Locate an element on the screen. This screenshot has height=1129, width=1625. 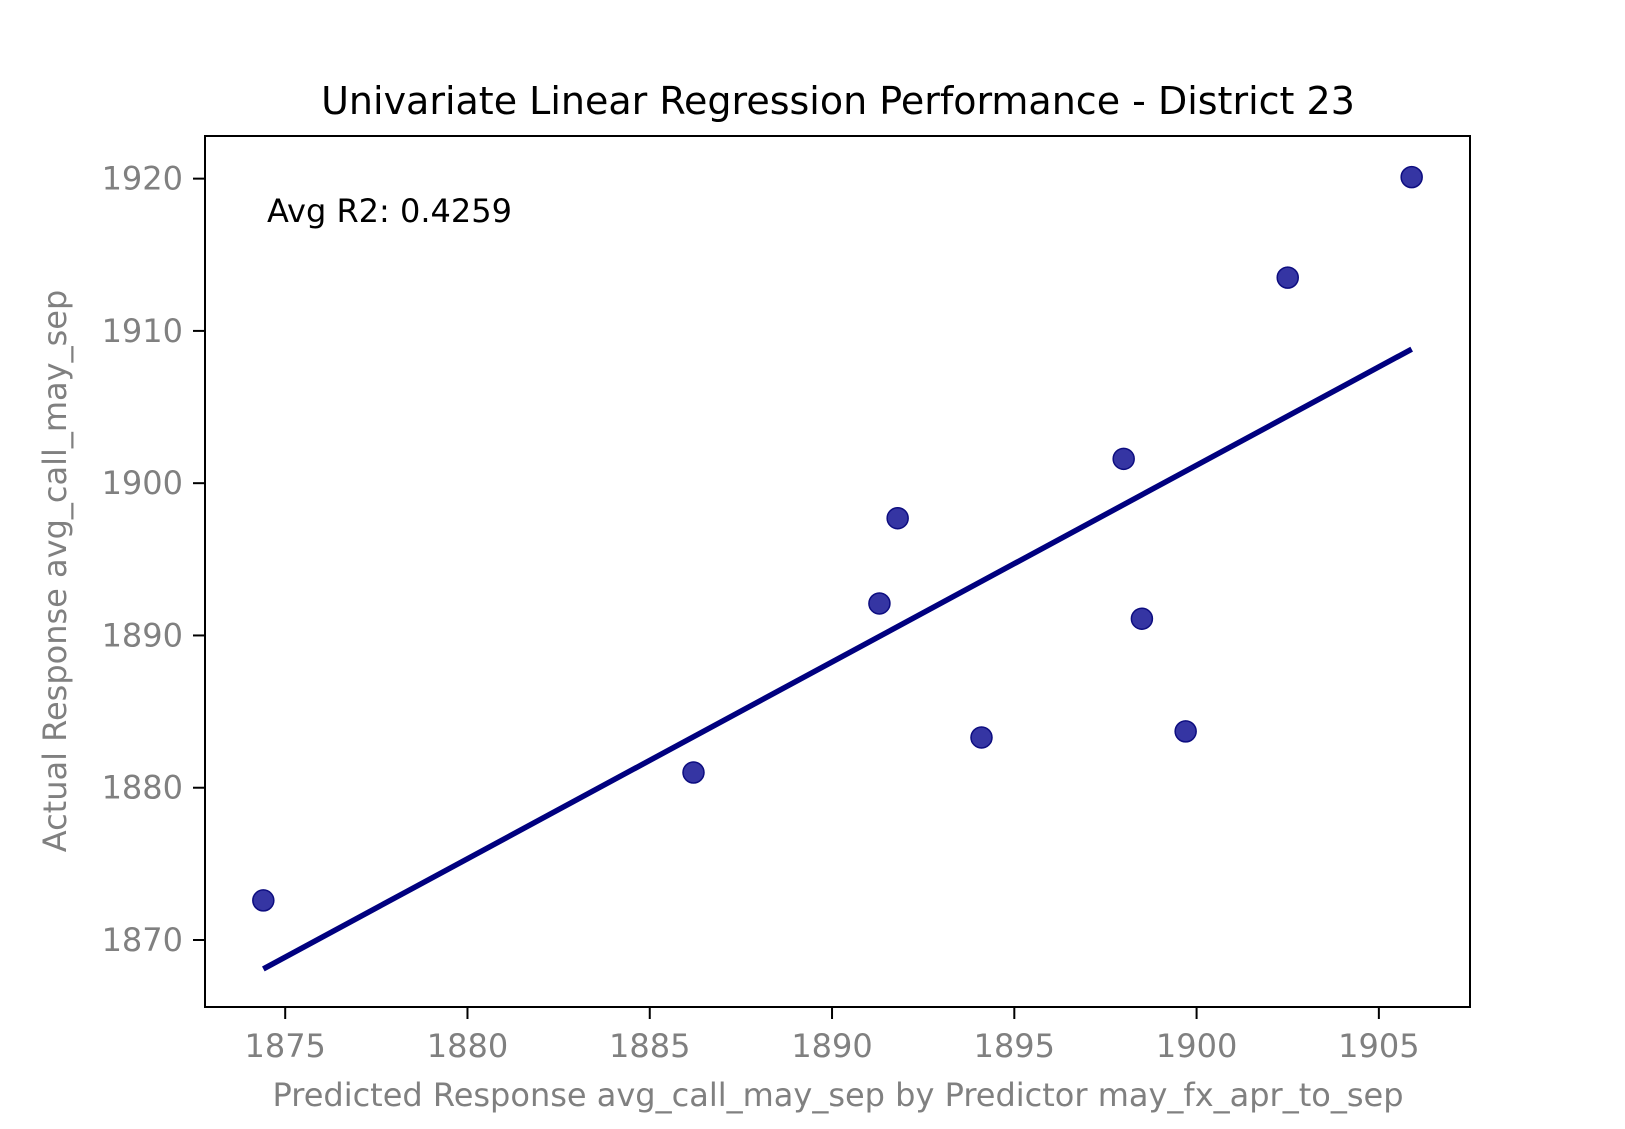
y-tick-label: 1900 is located at coordinates (142, 483).